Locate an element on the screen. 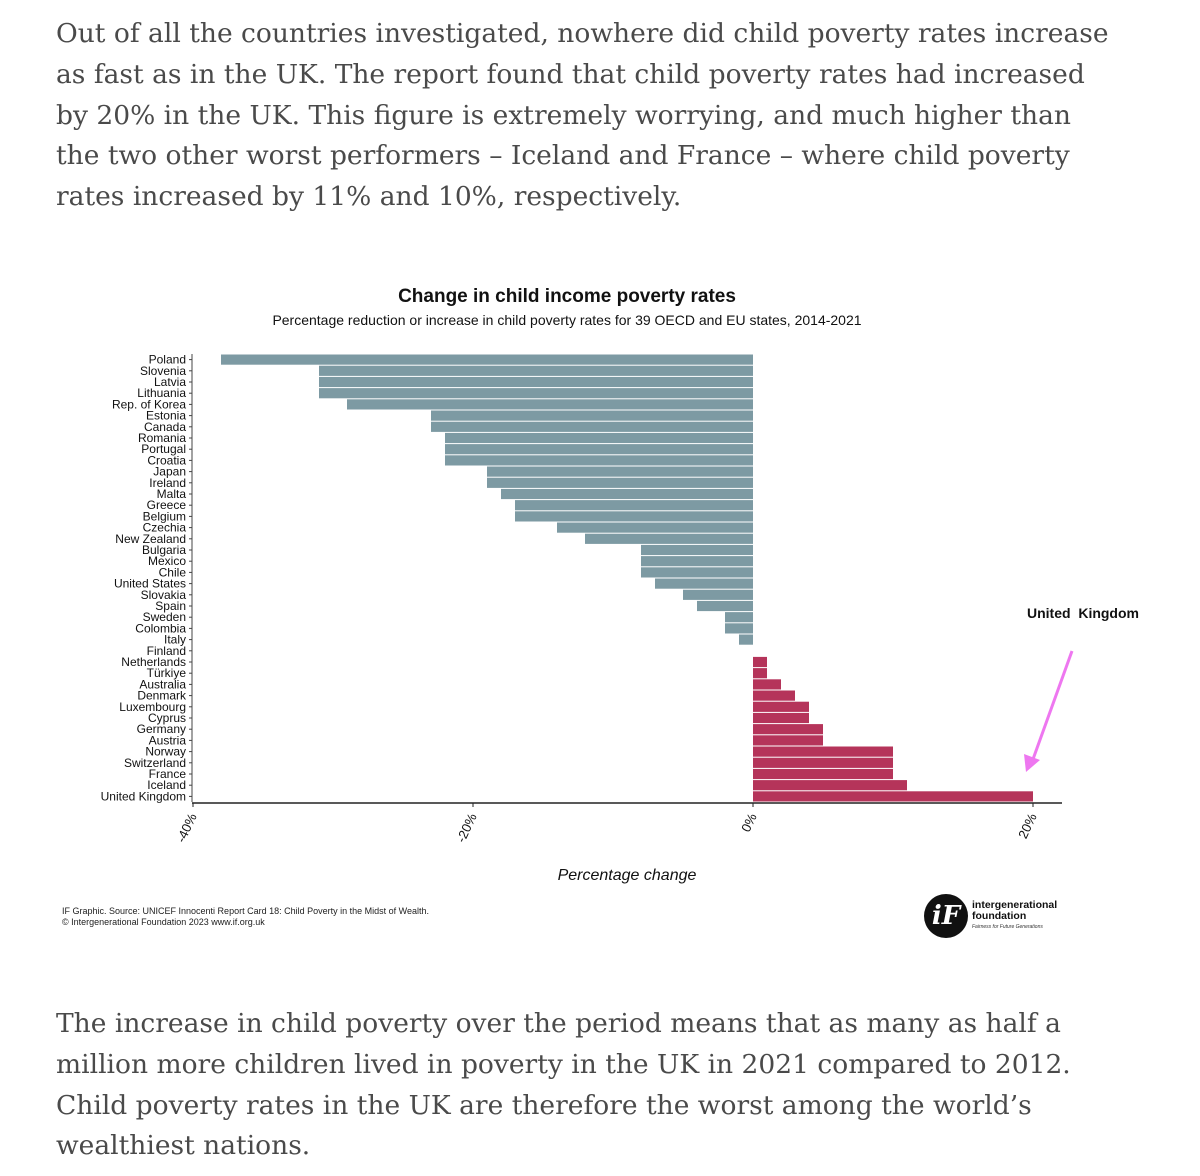 This screenshot has width=1200, height=1176. category-label: Portugal is located at coordinates (163, 449).